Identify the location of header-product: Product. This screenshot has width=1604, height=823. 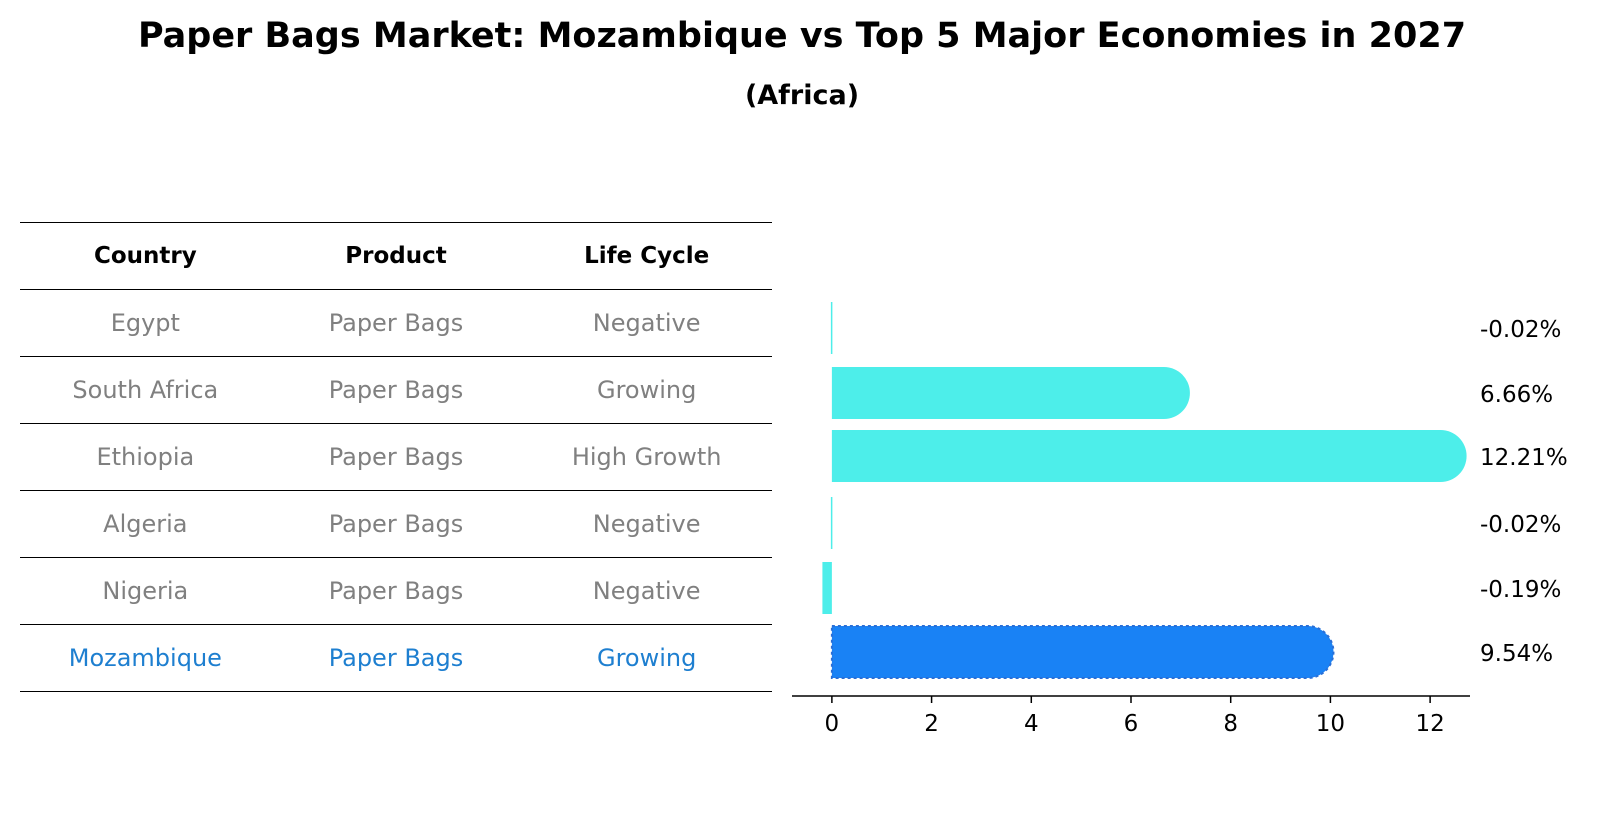
(396, 256).